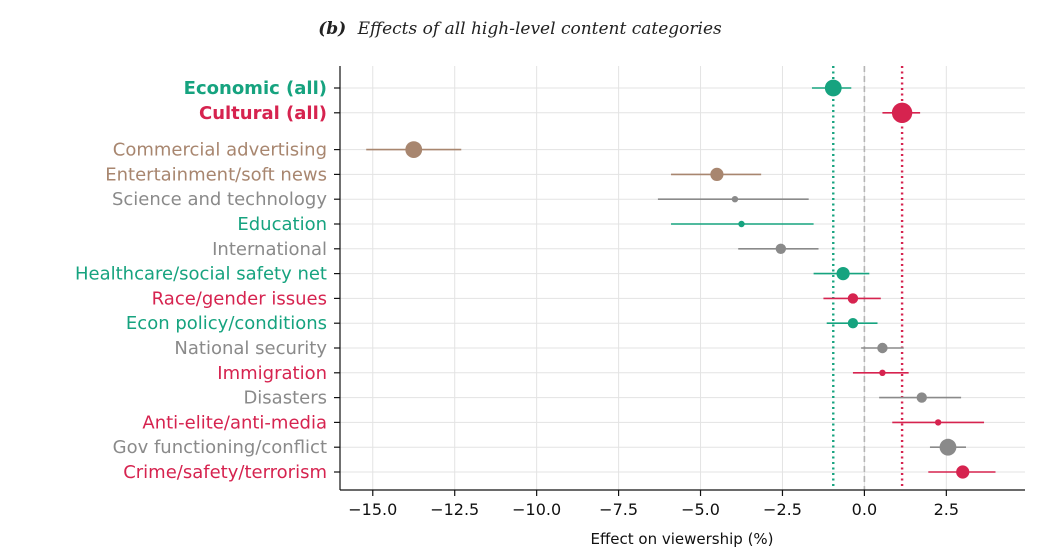 Image resolution: width=1048 pixels, height=556 pixels. What do you see at coordinates (332, 29) in the screenshot?
I see `chart-title-prefix: (b)` at bounding box center [332, 29].